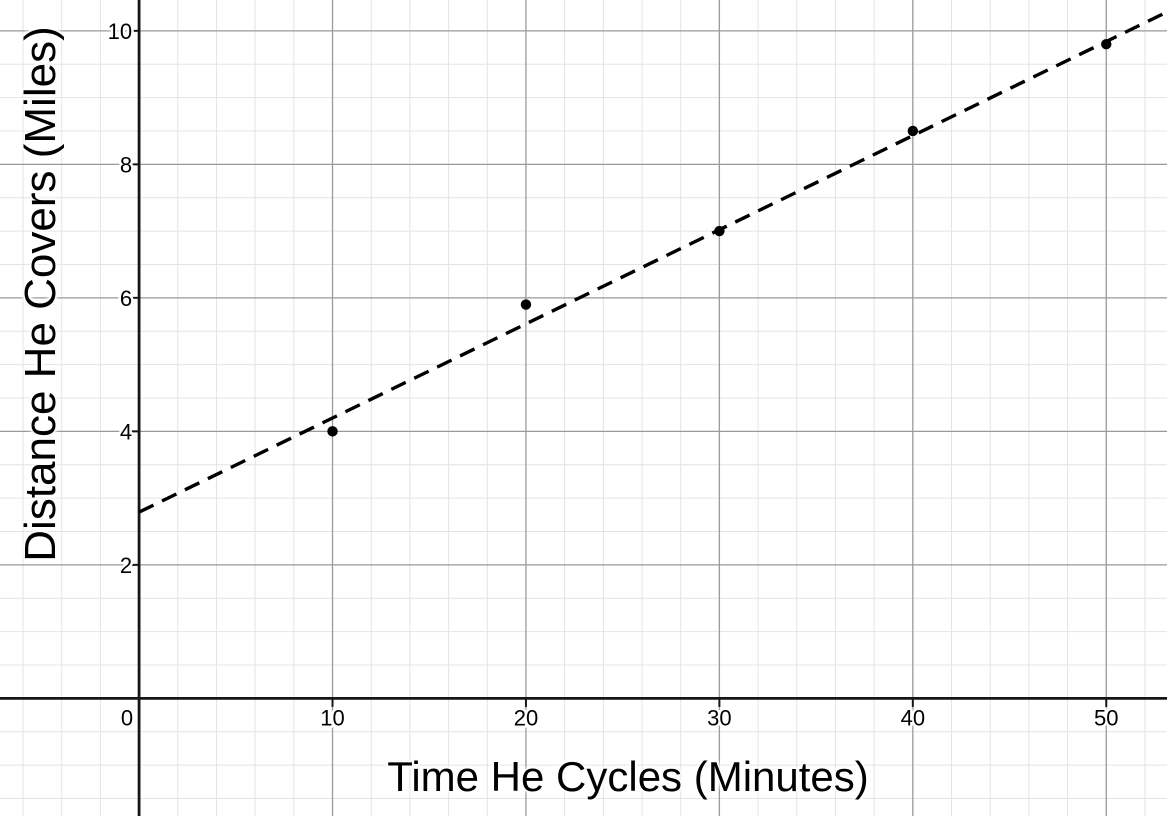 The width and height of the screenshot is (1167, 816). I want to click on x-tick-label: 50, so click(1106, 717).